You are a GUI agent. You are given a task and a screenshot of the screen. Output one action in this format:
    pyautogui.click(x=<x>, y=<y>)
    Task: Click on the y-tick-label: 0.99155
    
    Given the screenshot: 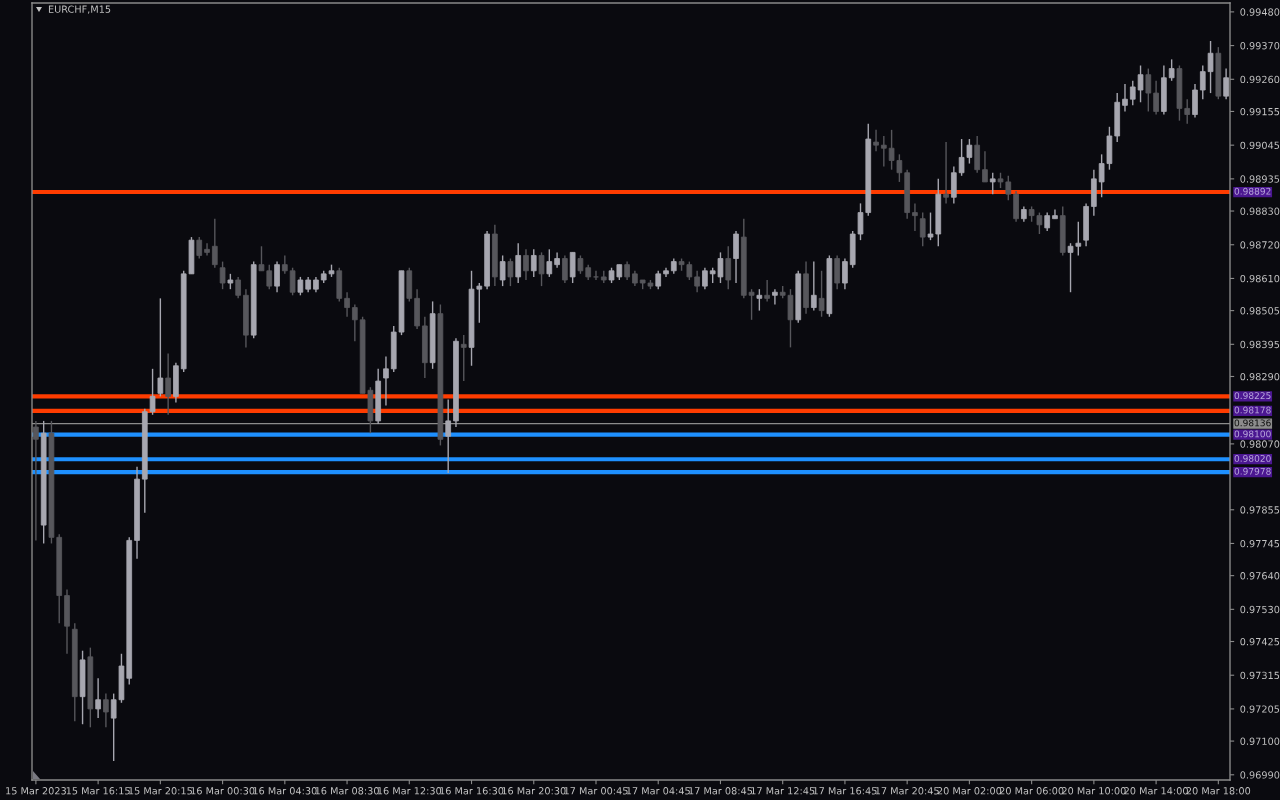 What is the action you would take?
    pyautogui.click(x=1260, y=111)
    